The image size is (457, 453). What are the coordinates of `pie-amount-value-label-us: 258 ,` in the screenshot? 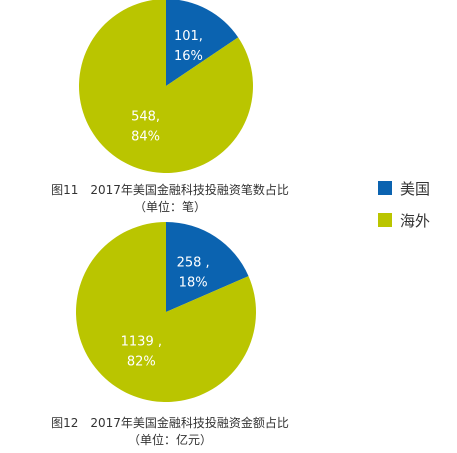 It's located at (193, 263).